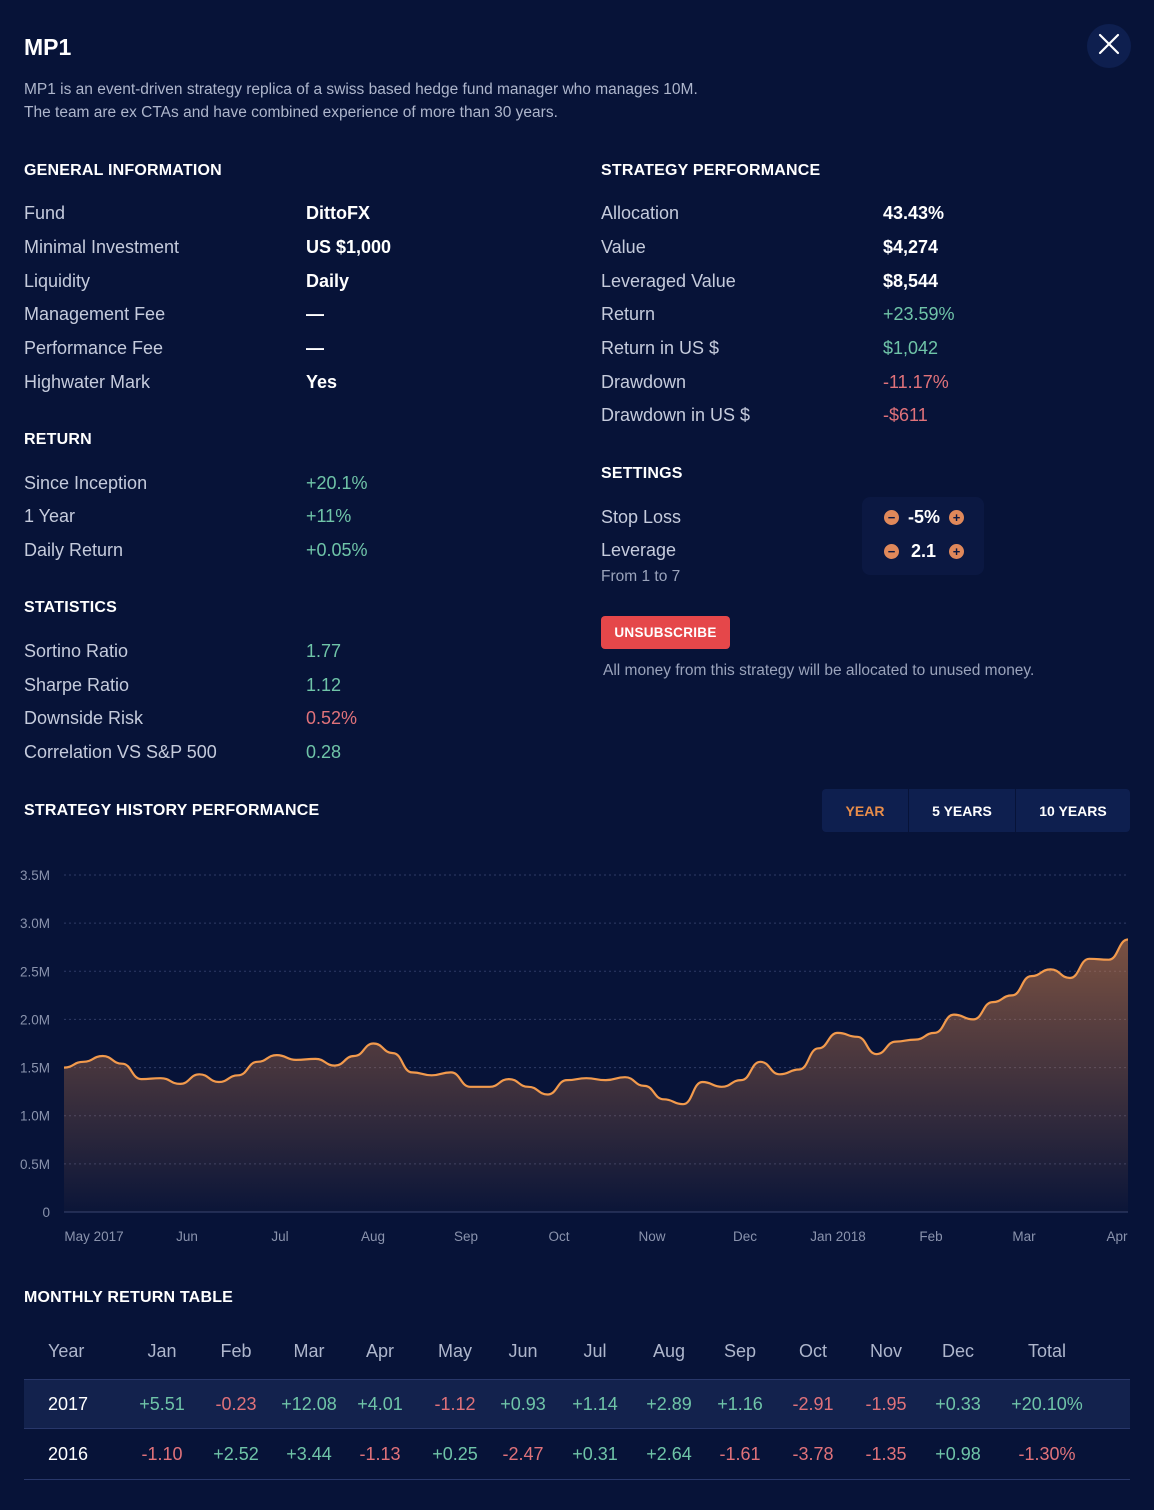 This screenshot has width=1154, height=1510. I want to click on x-tick-label: Dec, so click(745, 1236).